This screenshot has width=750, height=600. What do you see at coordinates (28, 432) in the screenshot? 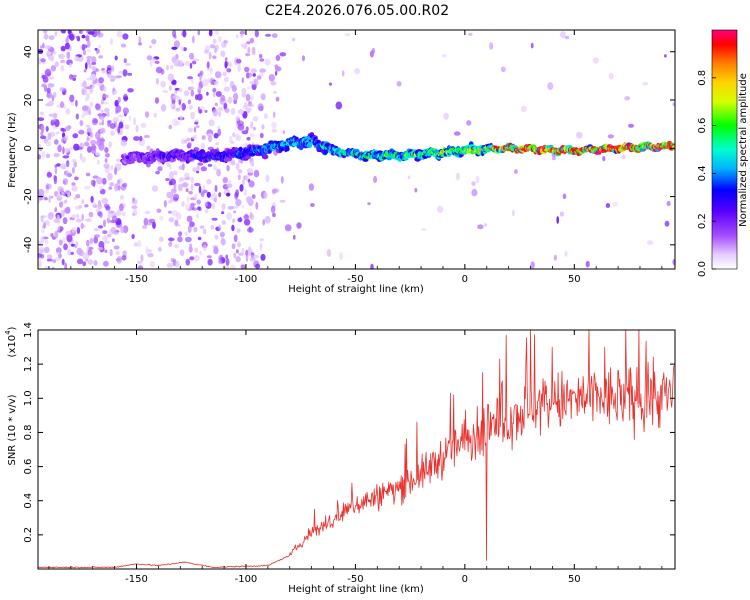
I see `y-tick-label: 0.8` at bounding box center [28, 432].